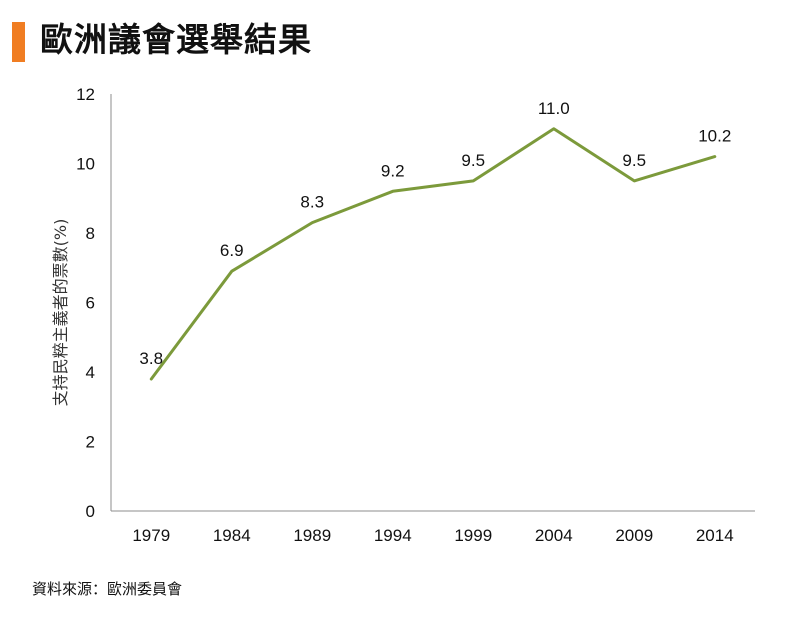  Describe the element at coordinates (634, 535) in the screenshot. I see `x-tick-label: 2009` at that location.